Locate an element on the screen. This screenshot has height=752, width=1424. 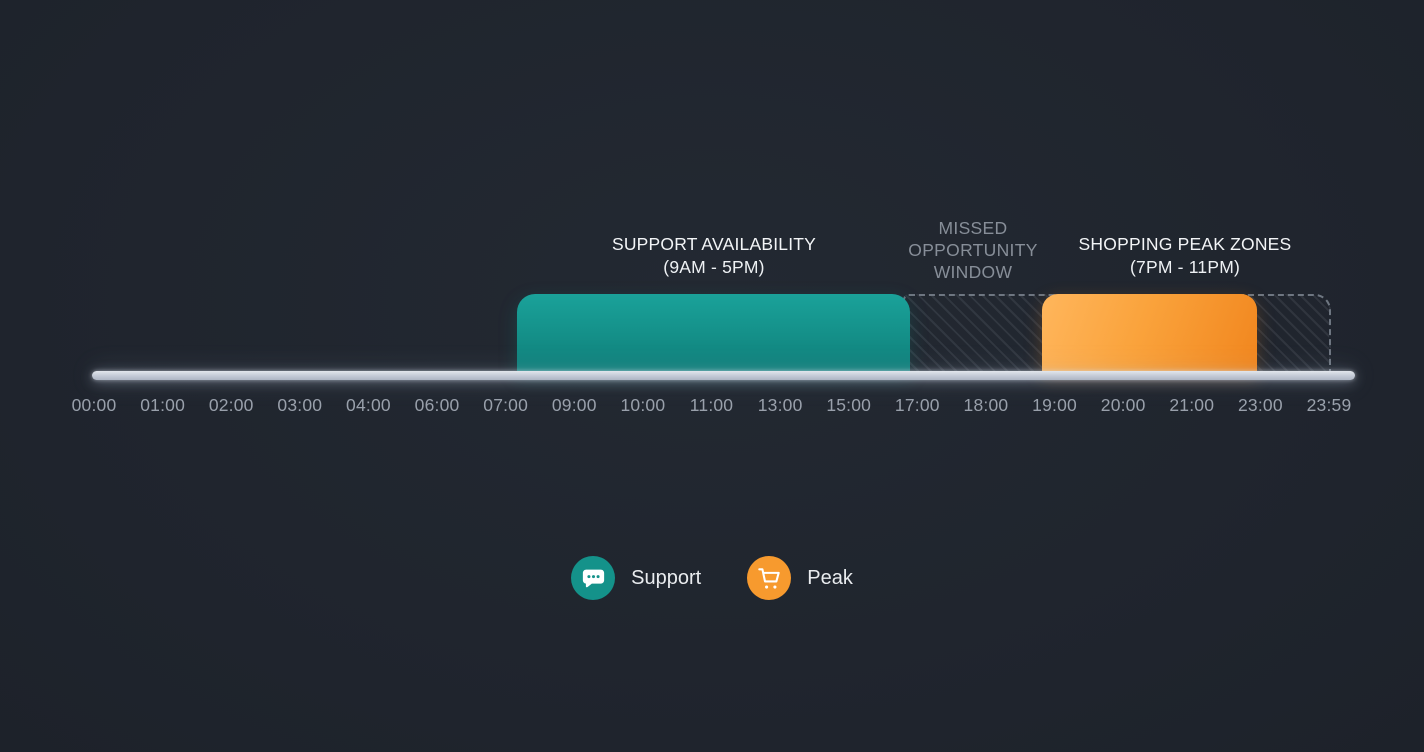
tick-label: 07:00 is located at coordinates (506, 405).